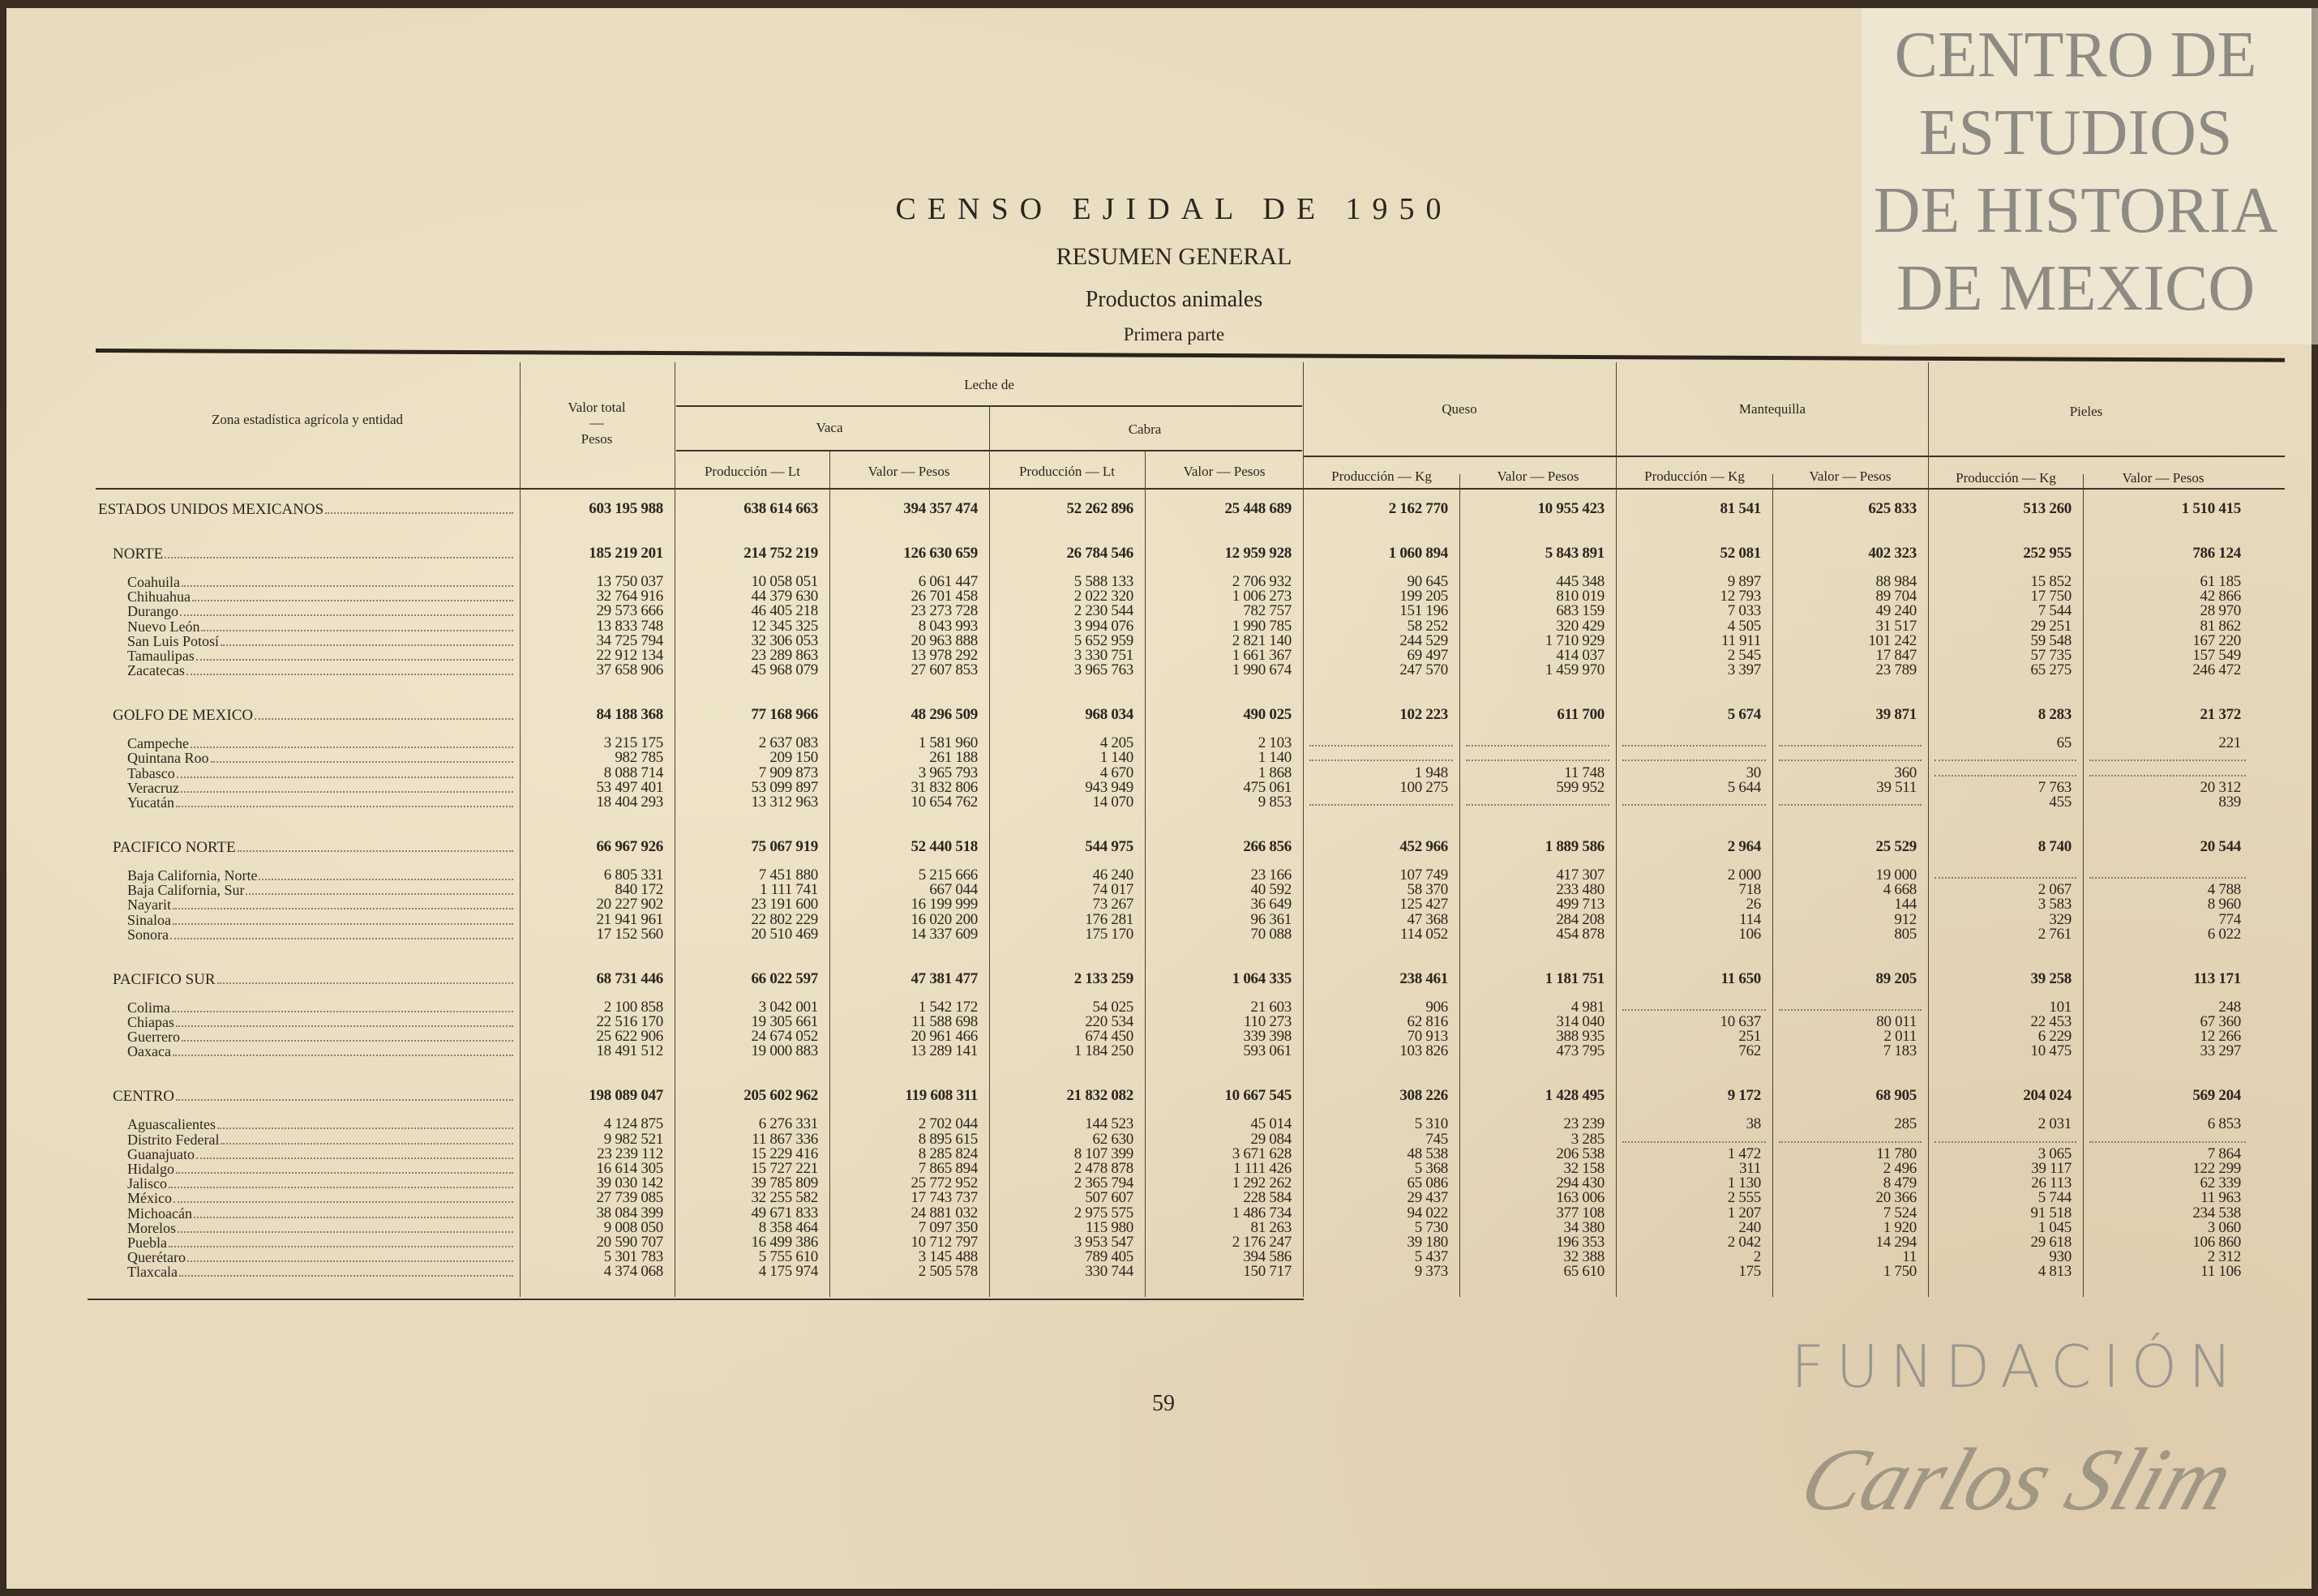 This screenshot has width=2318, height=1596. I want to click on value-cell: 2 964, so click(1744, 846).